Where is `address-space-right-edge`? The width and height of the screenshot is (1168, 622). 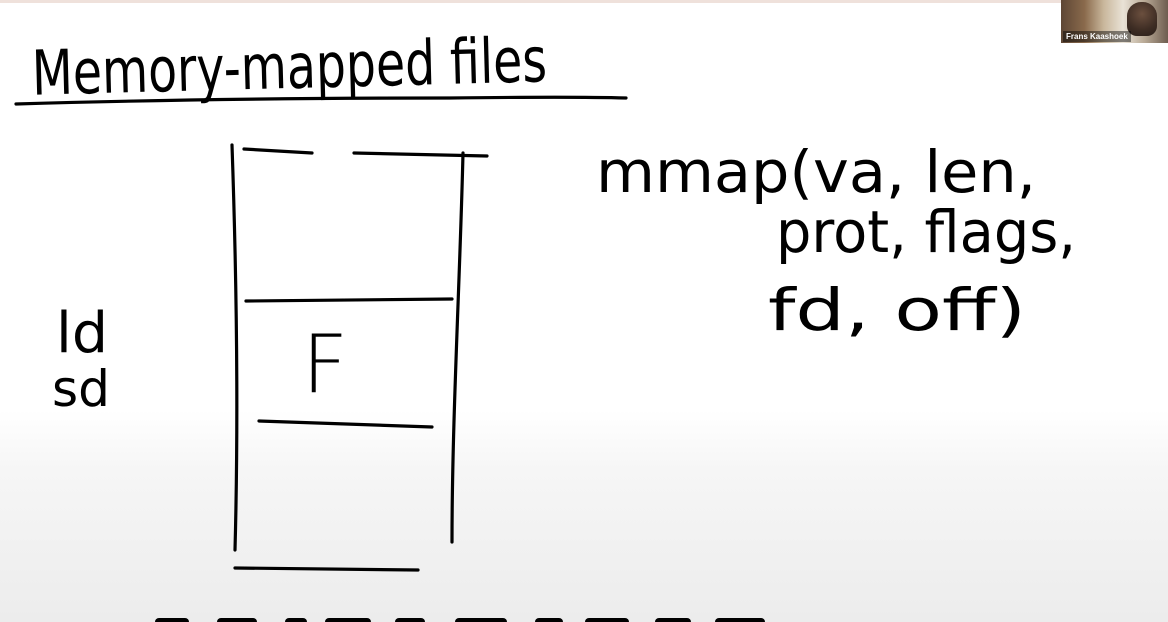
address-space-right-edge is located at coordinates (457, 347).